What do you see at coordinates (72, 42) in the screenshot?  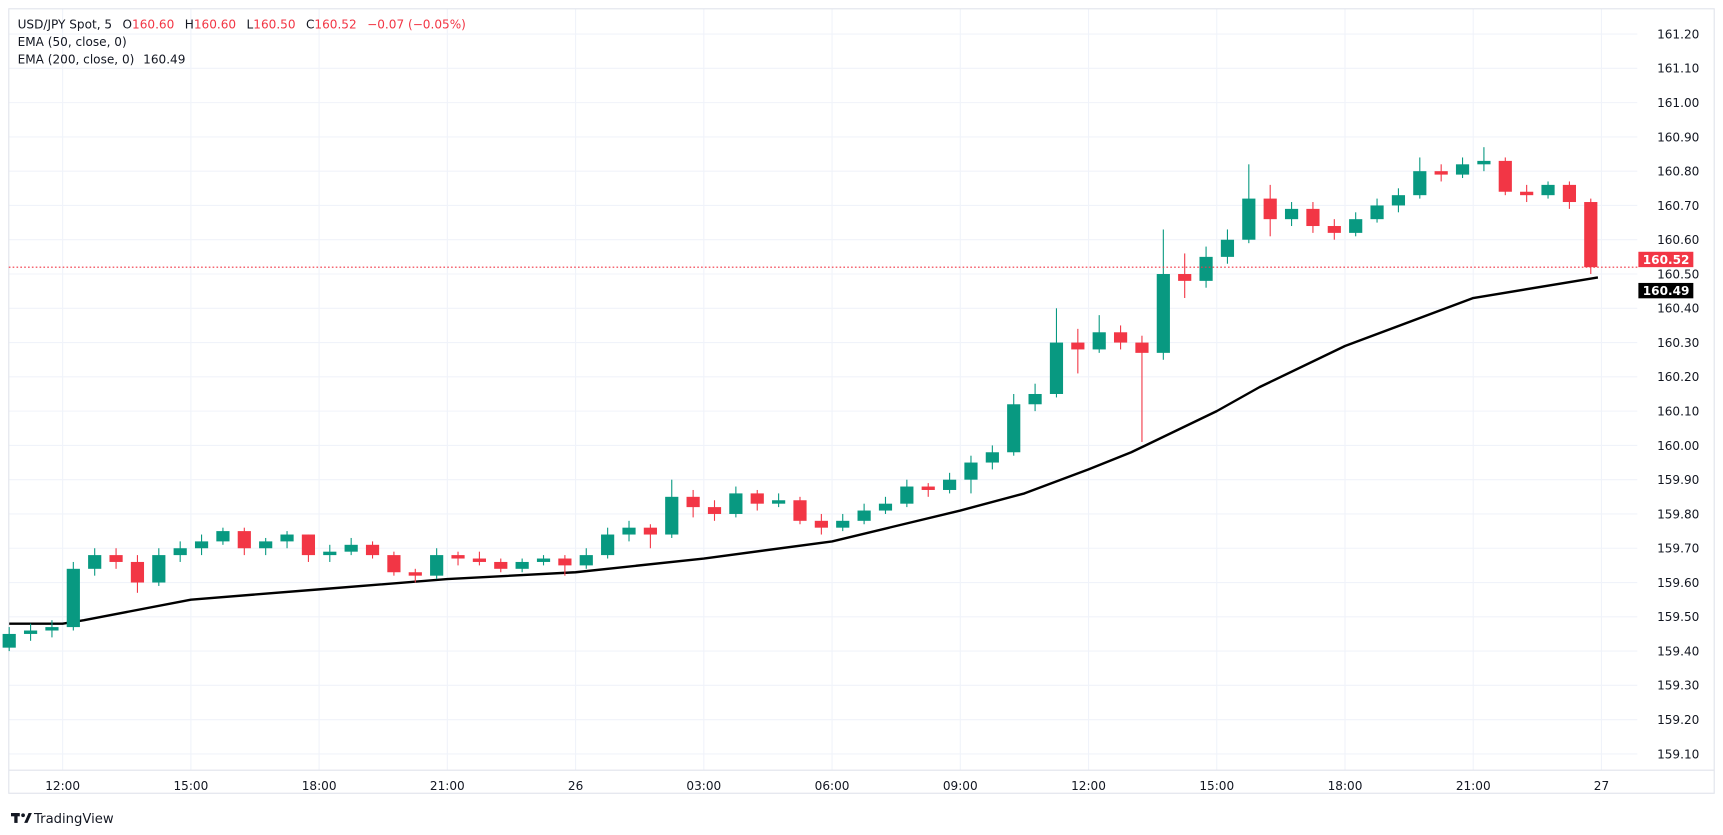 I see `ema50-legend: EMA (50, close, 0)` at bounding box center [72, 42].